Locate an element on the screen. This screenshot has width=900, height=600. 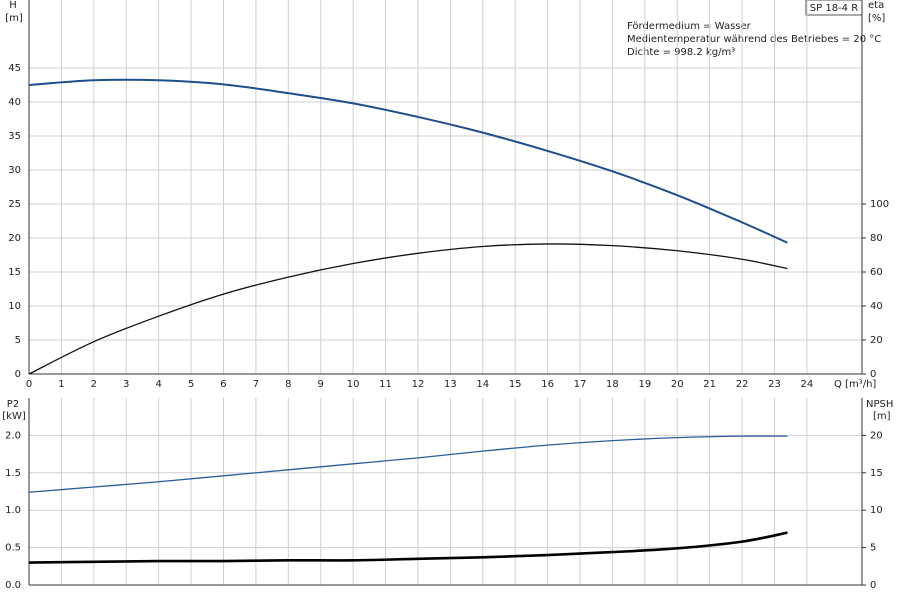
y-tick-label: 10 is located at coordinates (14, 306).